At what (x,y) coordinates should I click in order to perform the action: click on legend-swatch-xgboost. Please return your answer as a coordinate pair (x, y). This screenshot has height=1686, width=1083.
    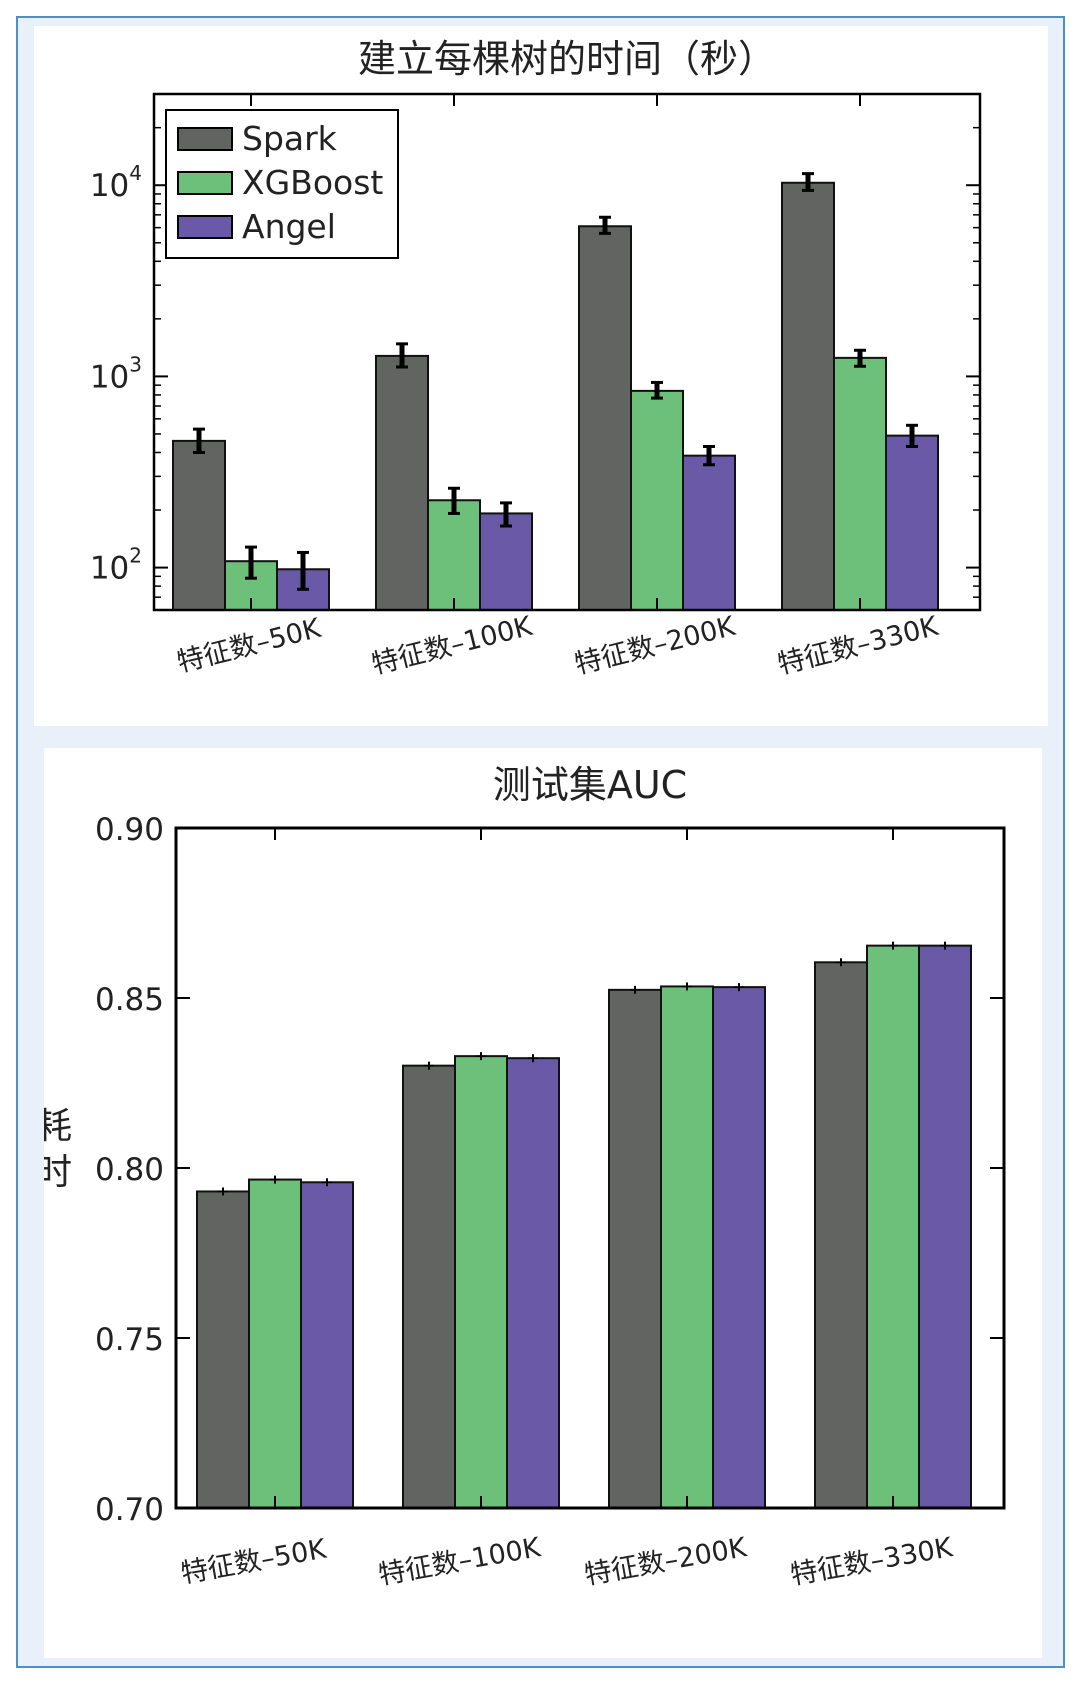
    Looking at the image, I should click on (205, 183).